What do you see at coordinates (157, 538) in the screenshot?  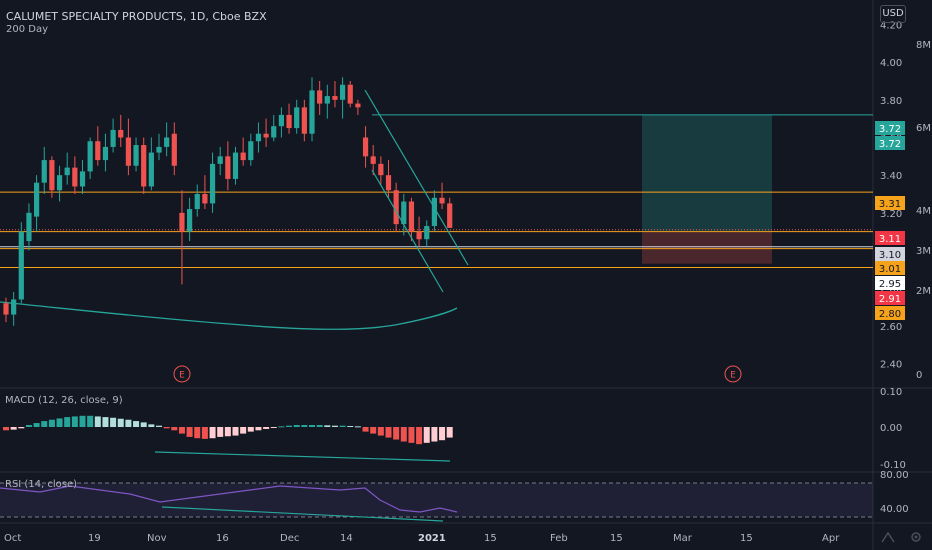 I see `time-tick: Nov` at bounding box center [157, 538].